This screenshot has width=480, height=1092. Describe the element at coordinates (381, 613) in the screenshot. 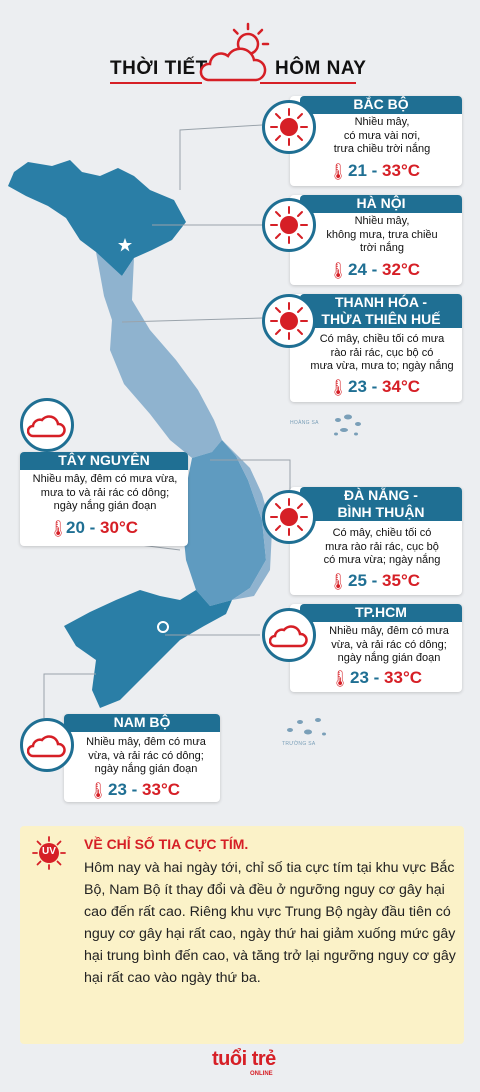

I see `region-name: TP.HCM` at that location.